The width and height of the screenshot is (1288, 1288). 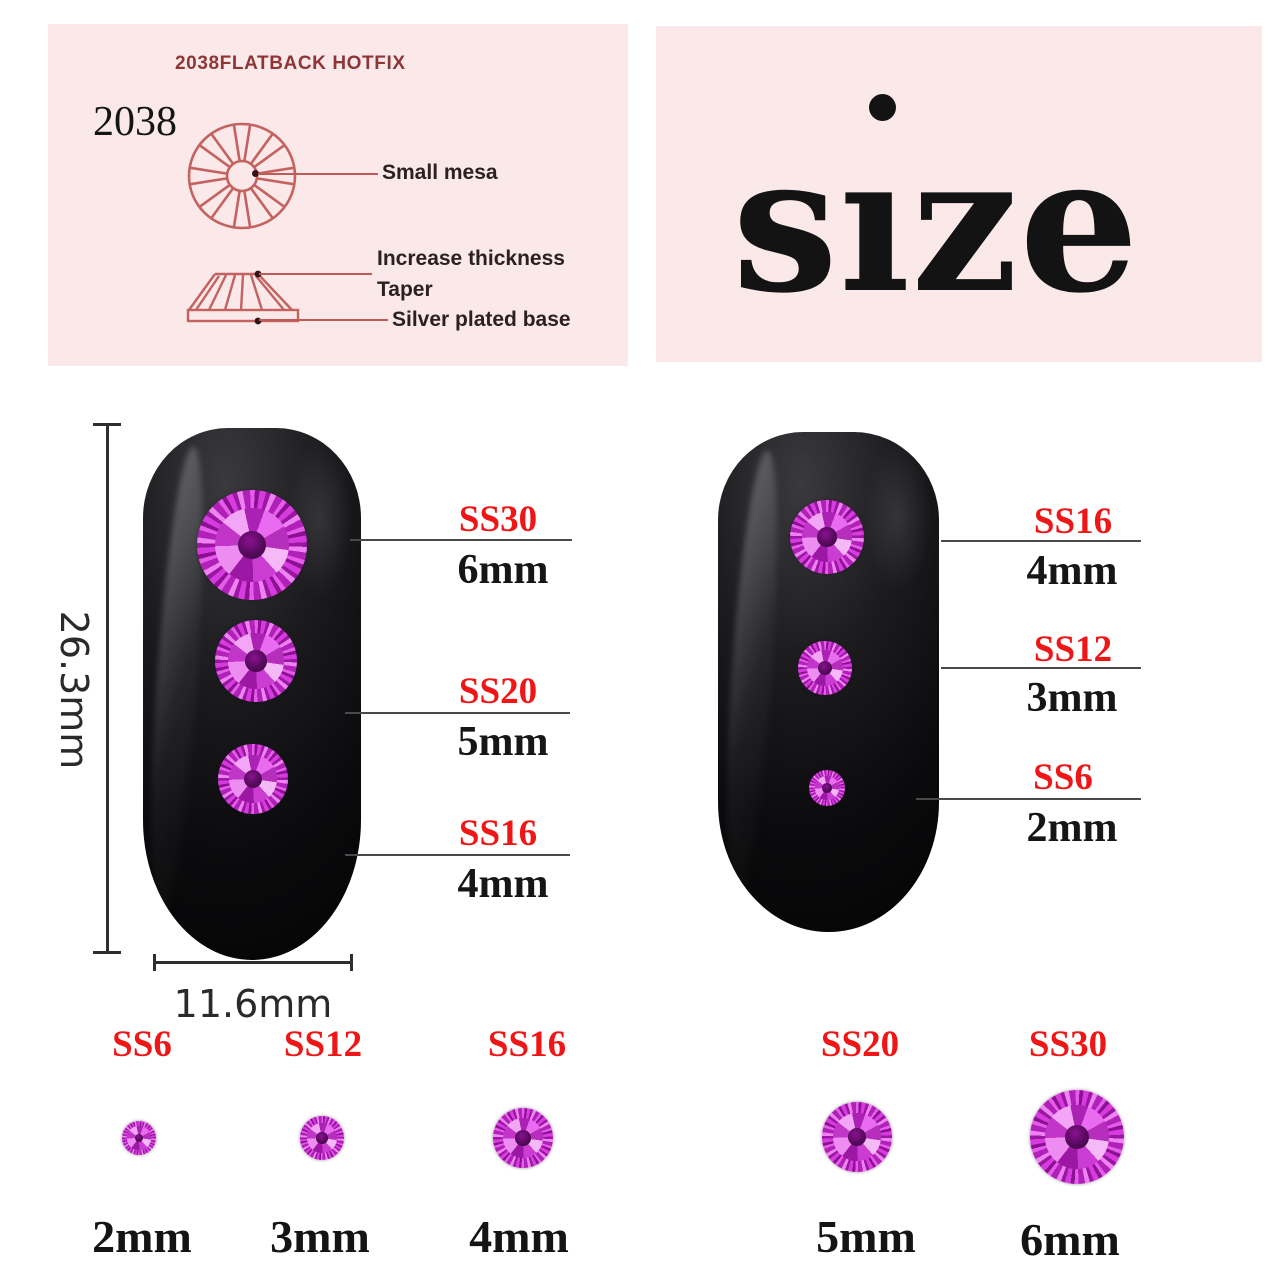 What do you see at coordinates (107, 689) in the screenshot?
I see `height-dimension-line` at bounding box center [107, 689].